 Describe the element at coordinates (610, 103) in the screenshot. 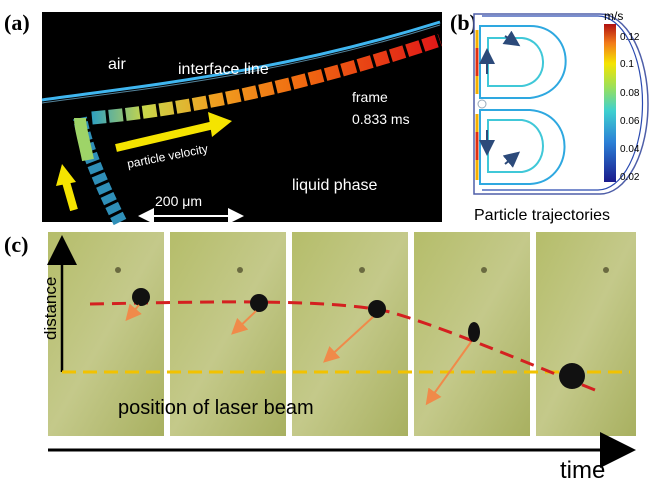

I see `colorbar` at that location.